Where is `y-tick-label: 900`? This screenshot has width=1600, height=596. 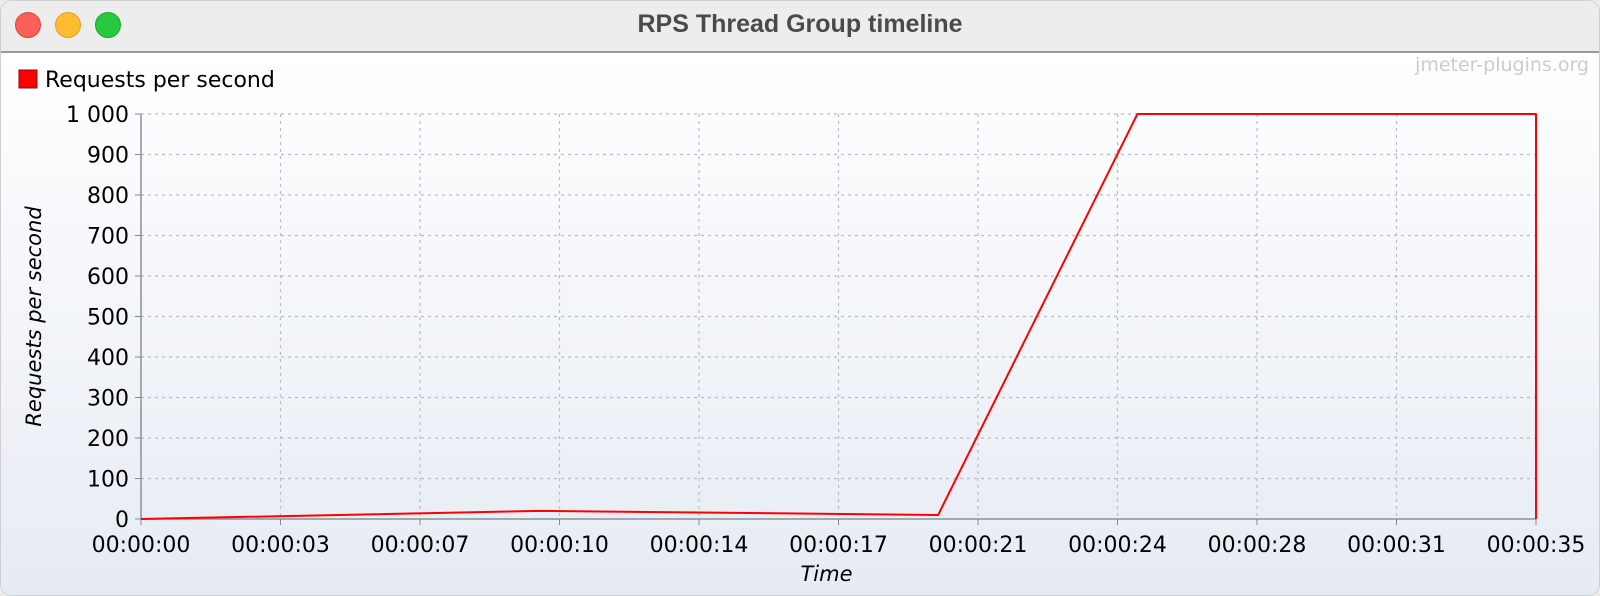 y-tick-label: 900 is located at coordinates (108, 156).